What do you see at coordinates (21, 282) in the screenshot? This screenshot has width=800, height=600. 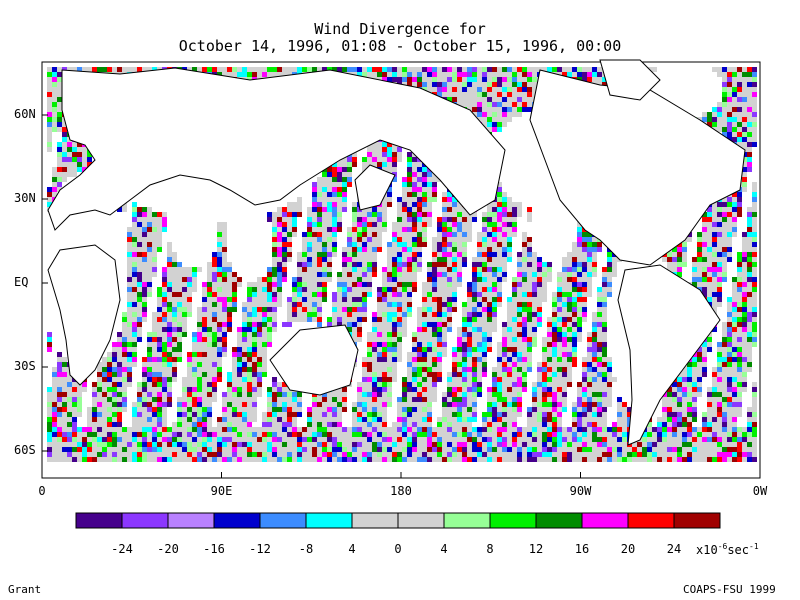 I see `lat-tick-label: EQ` at bounding box center [21, 282].